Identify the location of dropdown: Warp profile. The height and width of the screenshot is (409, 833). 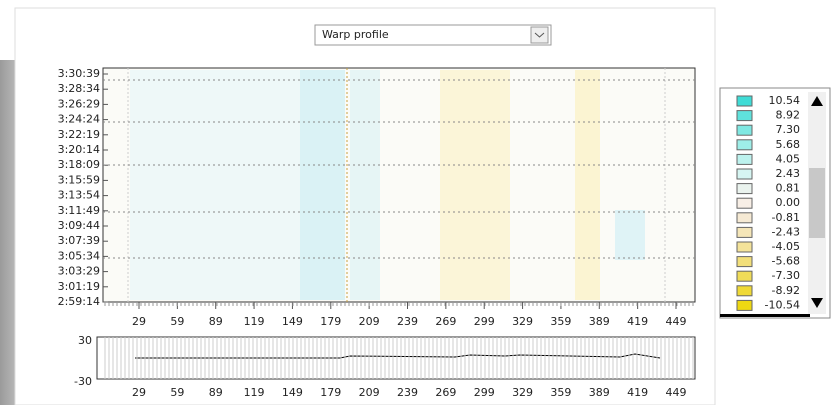
(433, 35).